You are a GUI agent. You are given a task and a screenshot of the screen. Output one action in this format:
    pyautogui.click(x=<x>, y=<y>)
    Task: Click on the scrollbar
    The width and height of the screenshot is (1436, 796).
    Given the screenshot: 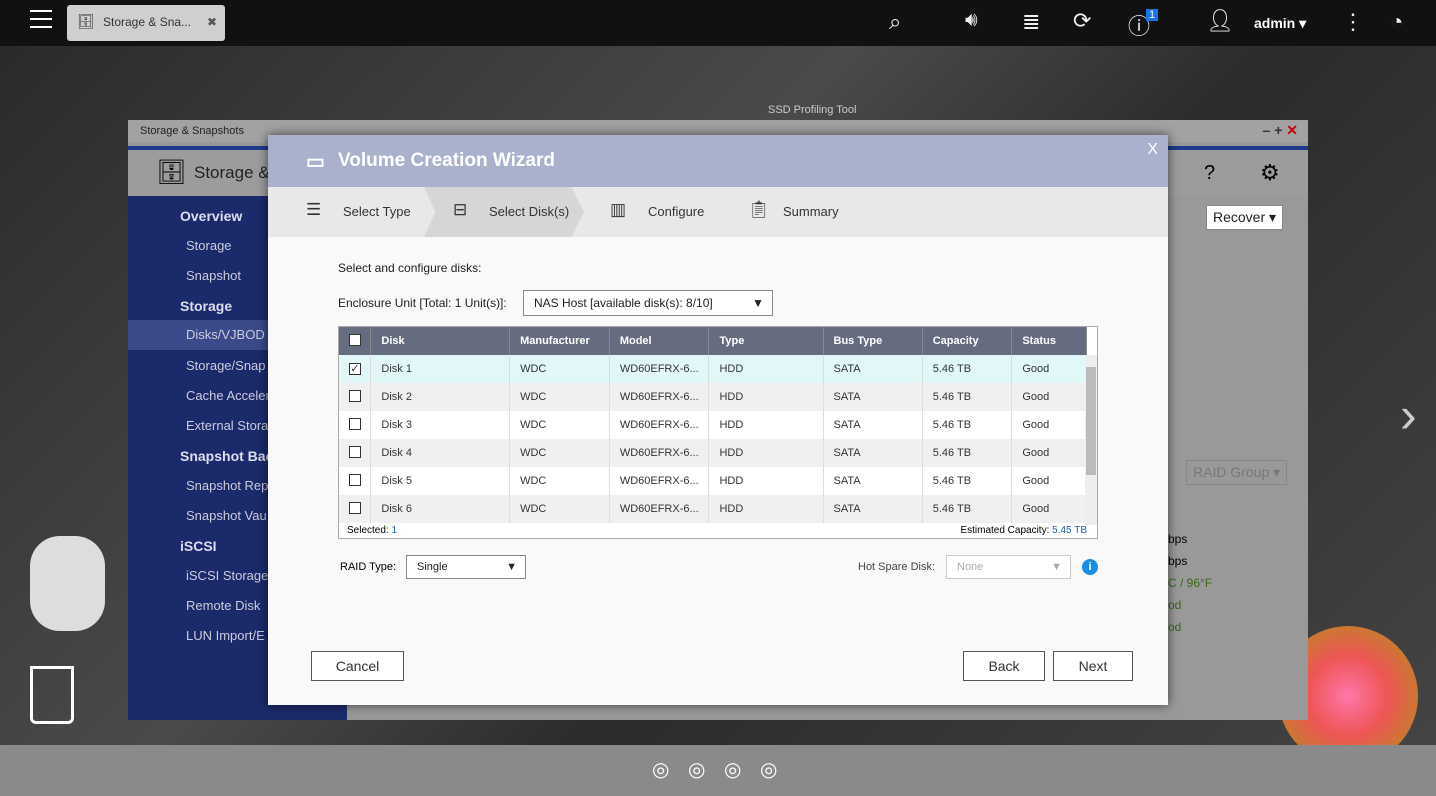 What is the action you would take?
    pyautogui.click(x=1091, y=440)
    